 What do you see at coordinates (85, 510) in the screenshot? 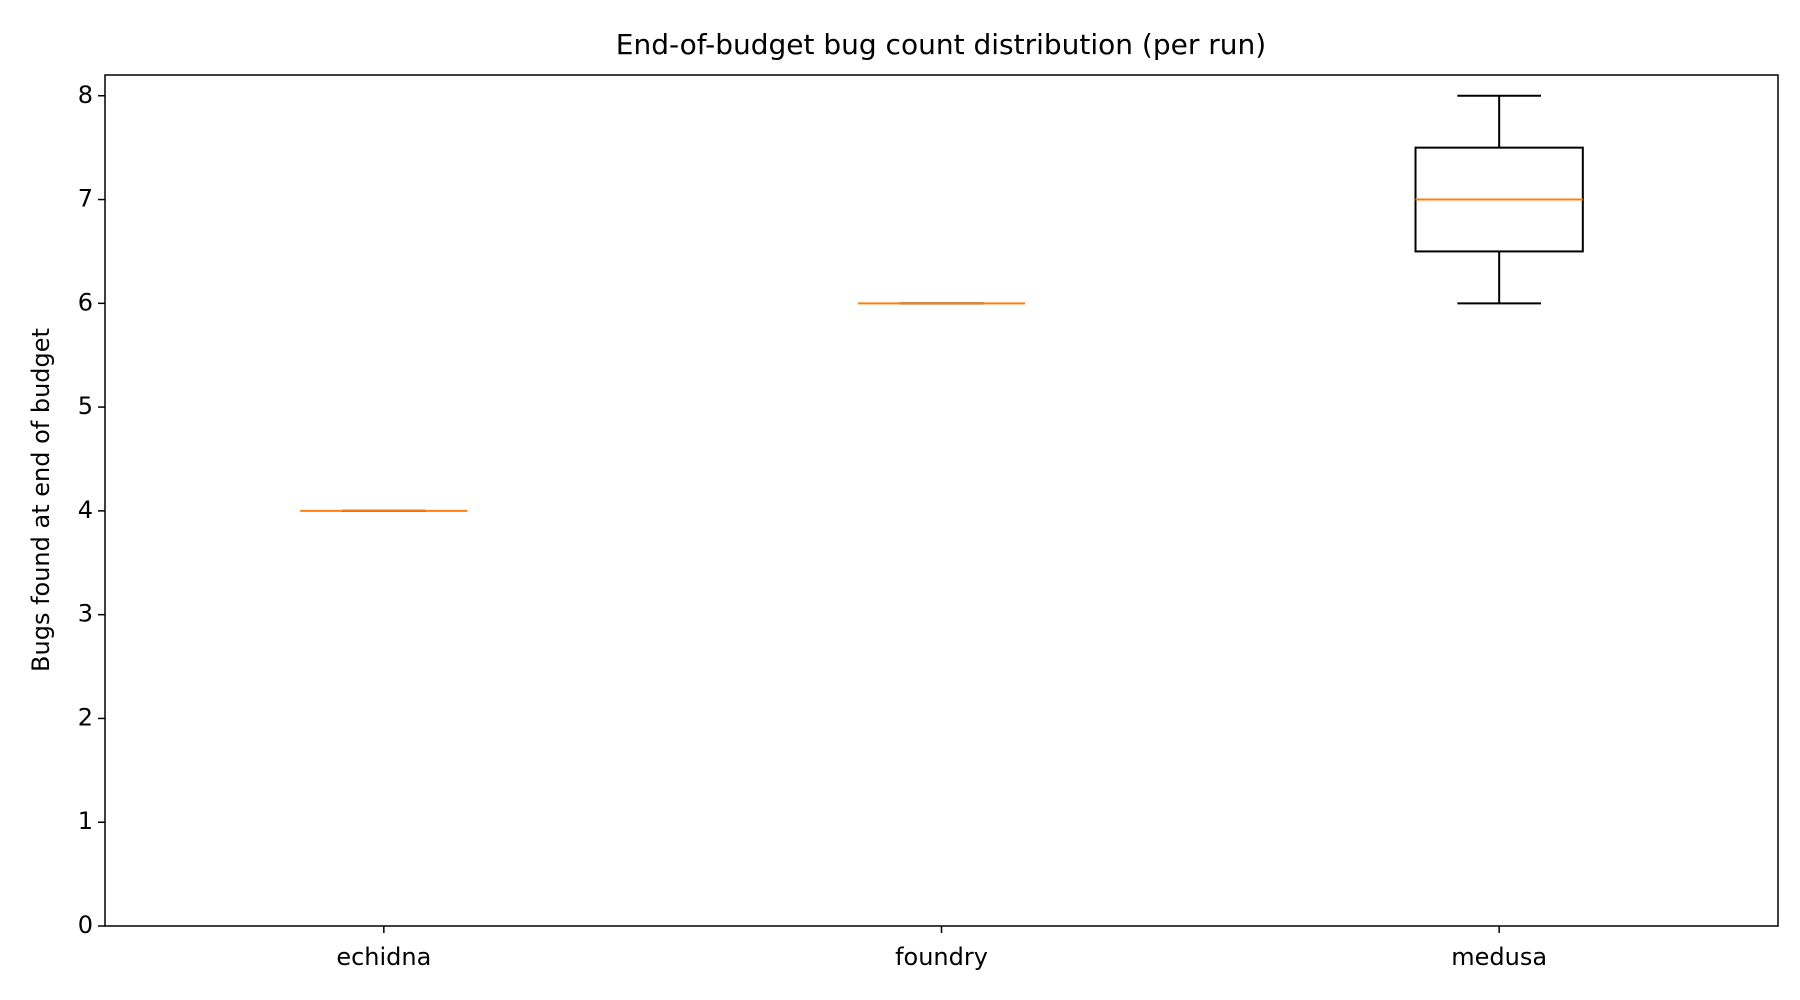
I see `y-tick-label: 4` at bounding box center [85, 510].